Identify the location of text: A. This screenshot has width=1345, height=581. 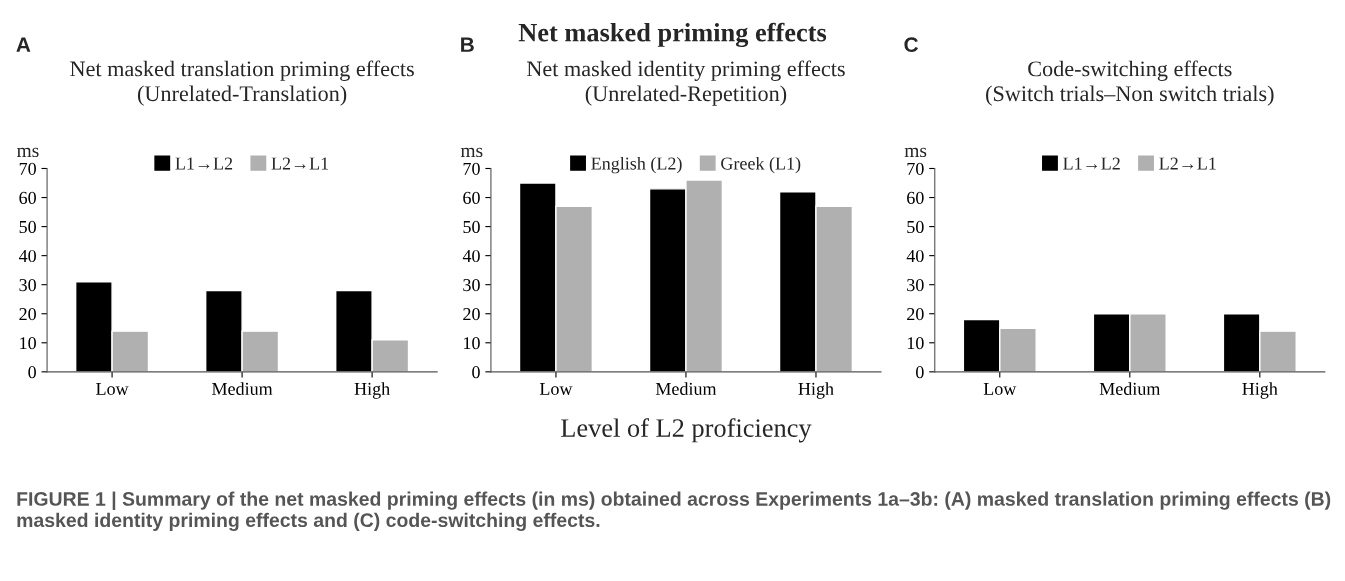
(23, 44).